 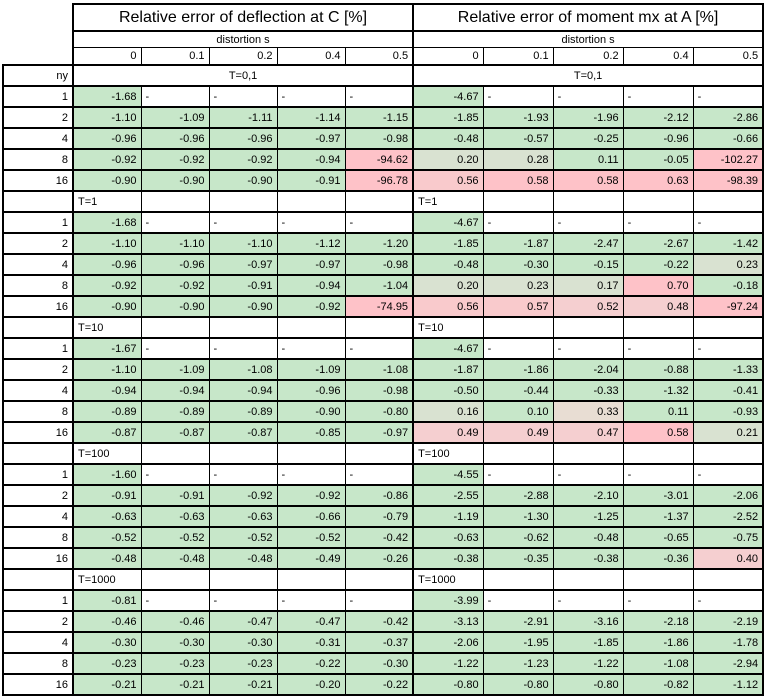 I want to click on value-cell: -1.93, so click(x=518, y=117).